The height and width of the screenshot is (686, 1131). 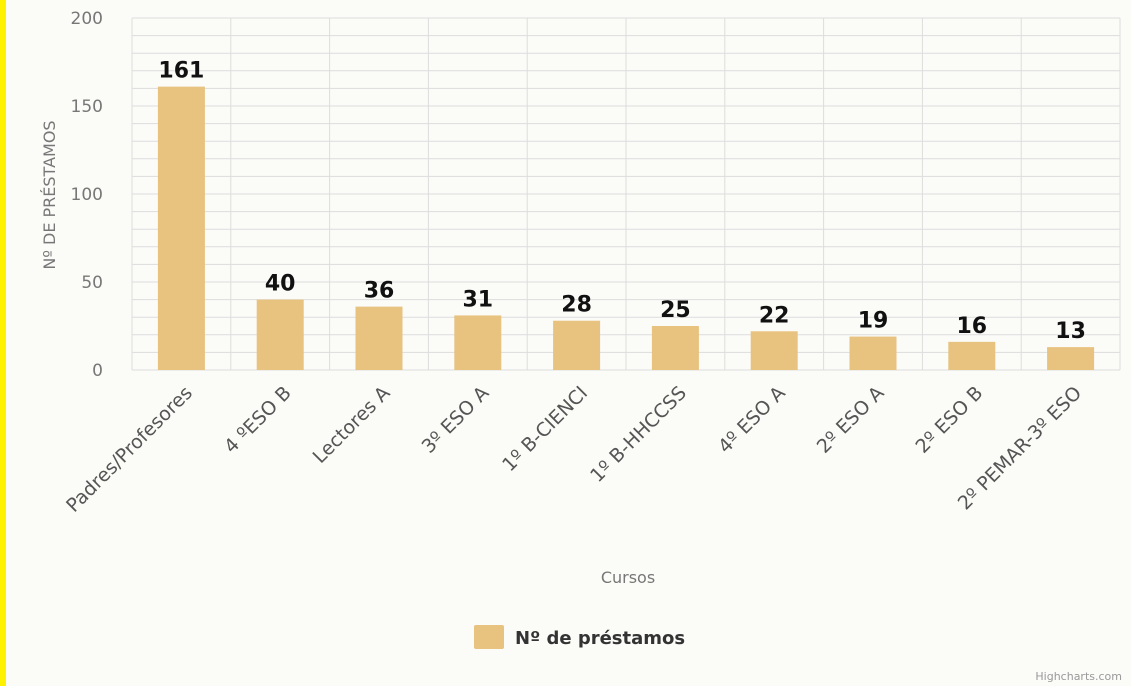 What do you see at coordinates (774, 315) in the screenshot?
I see `data-label: 22` at bounding box center [774, 315].